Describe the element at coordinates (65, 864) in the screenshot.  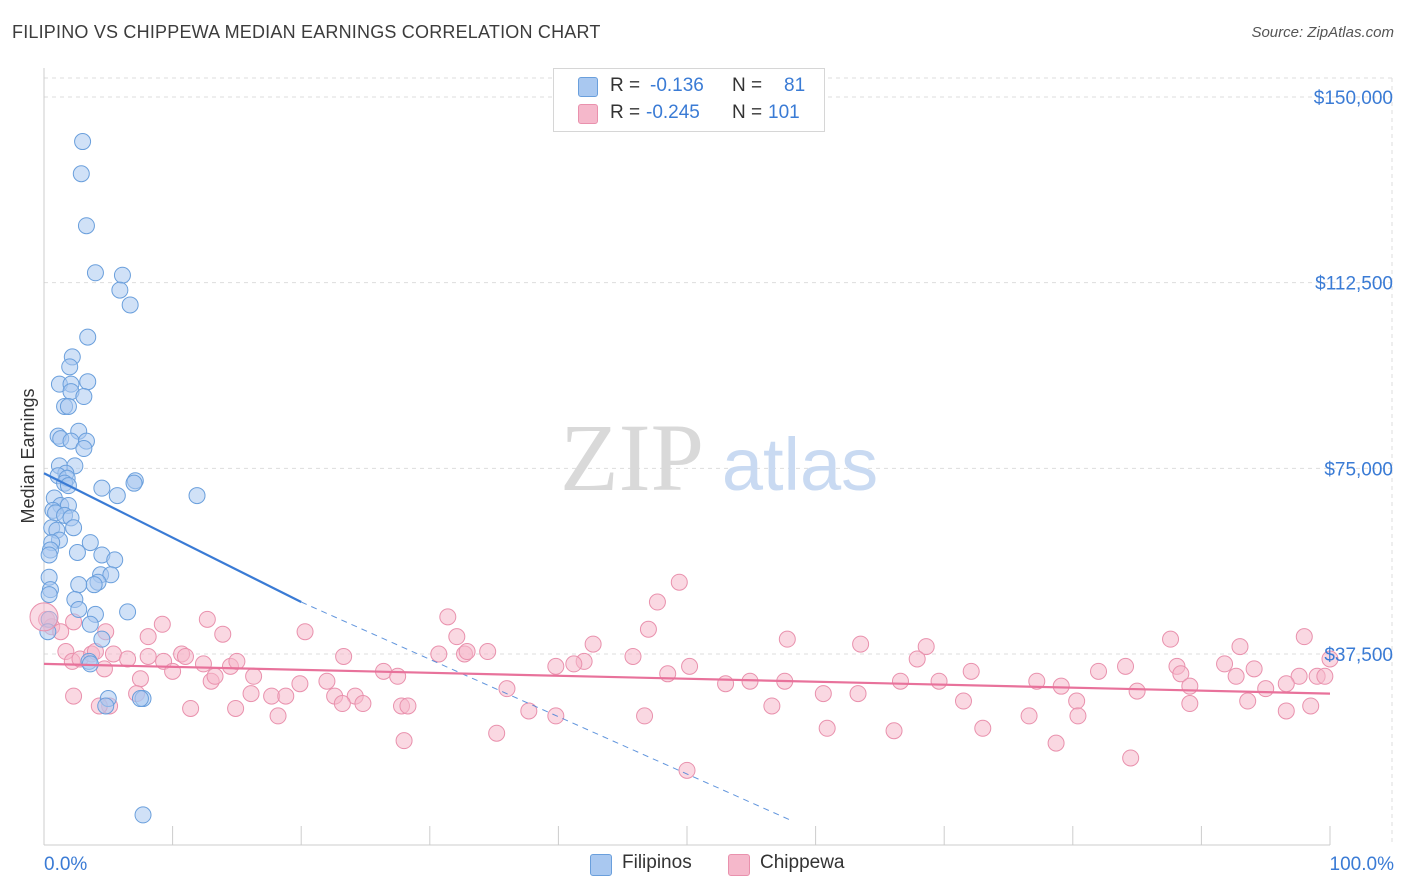
I see `x-tick-label: 0.0%` at that location.